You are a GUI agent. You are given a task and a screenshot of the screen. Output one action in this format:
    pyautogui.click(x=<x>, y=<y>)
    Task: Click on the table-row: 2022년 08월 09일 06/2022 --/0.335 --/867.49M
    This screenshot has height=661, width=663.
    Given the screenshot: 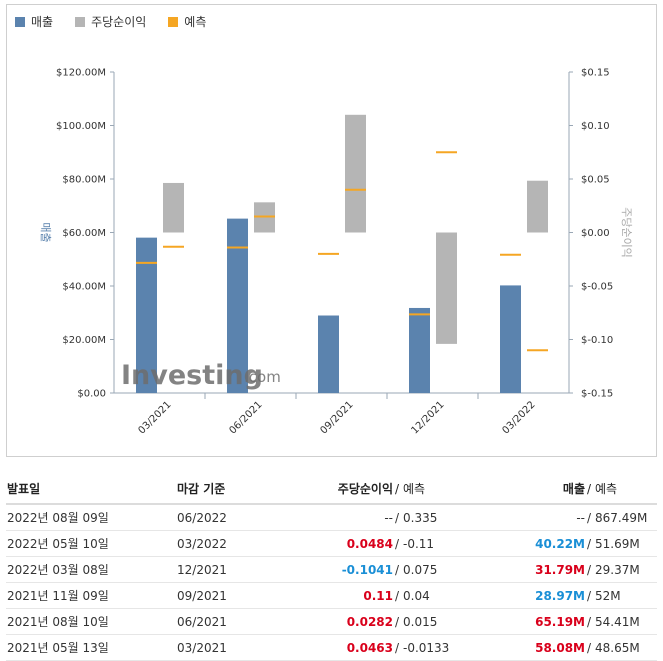 What is the action you would take?
    pyautogui.click(x=331, y=517)
    